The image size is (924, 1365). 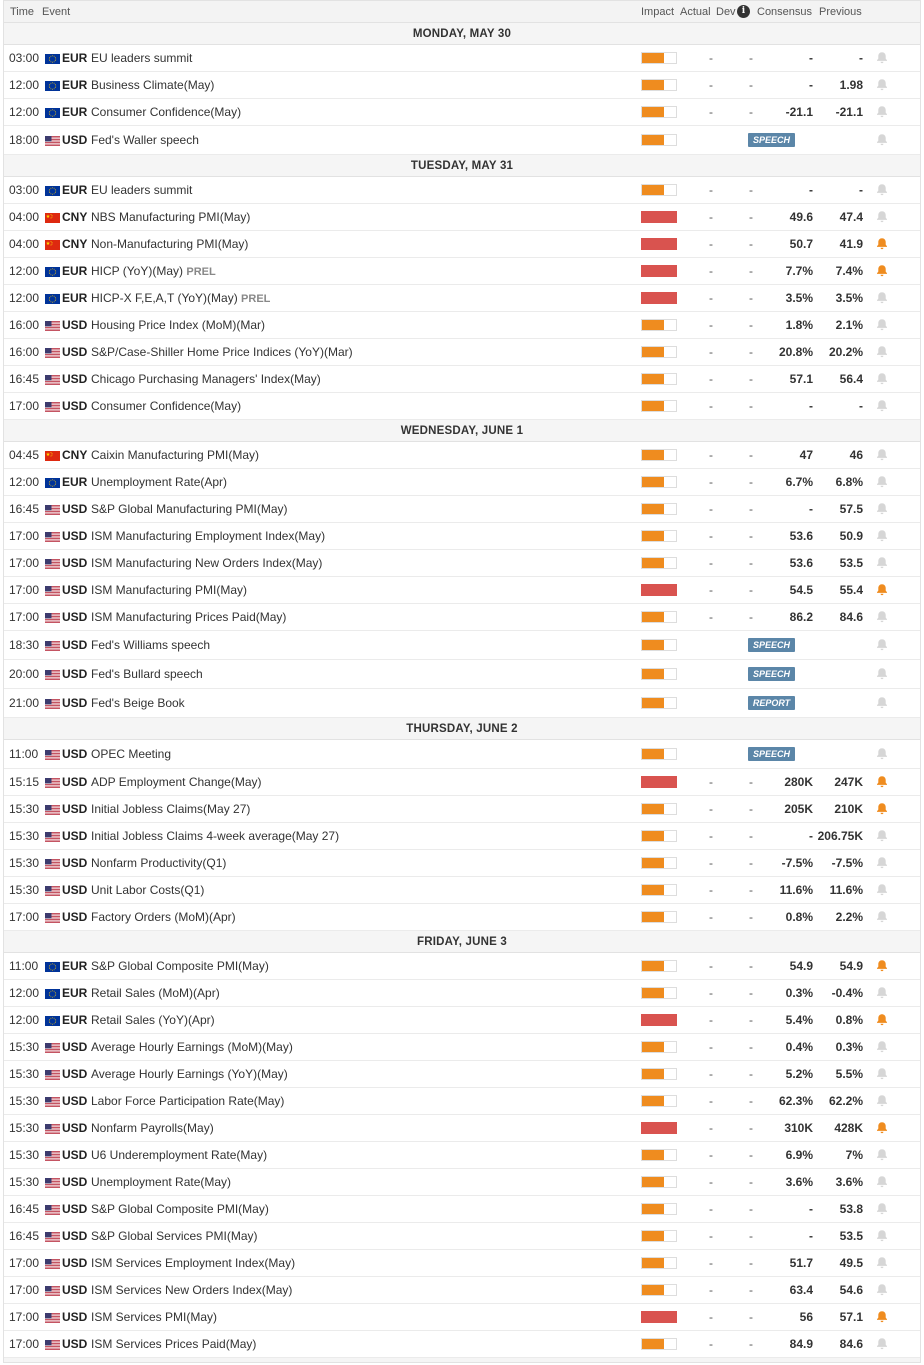 I want to click on event-name: ADP Employment Change(May), so click(x=176, y=782).